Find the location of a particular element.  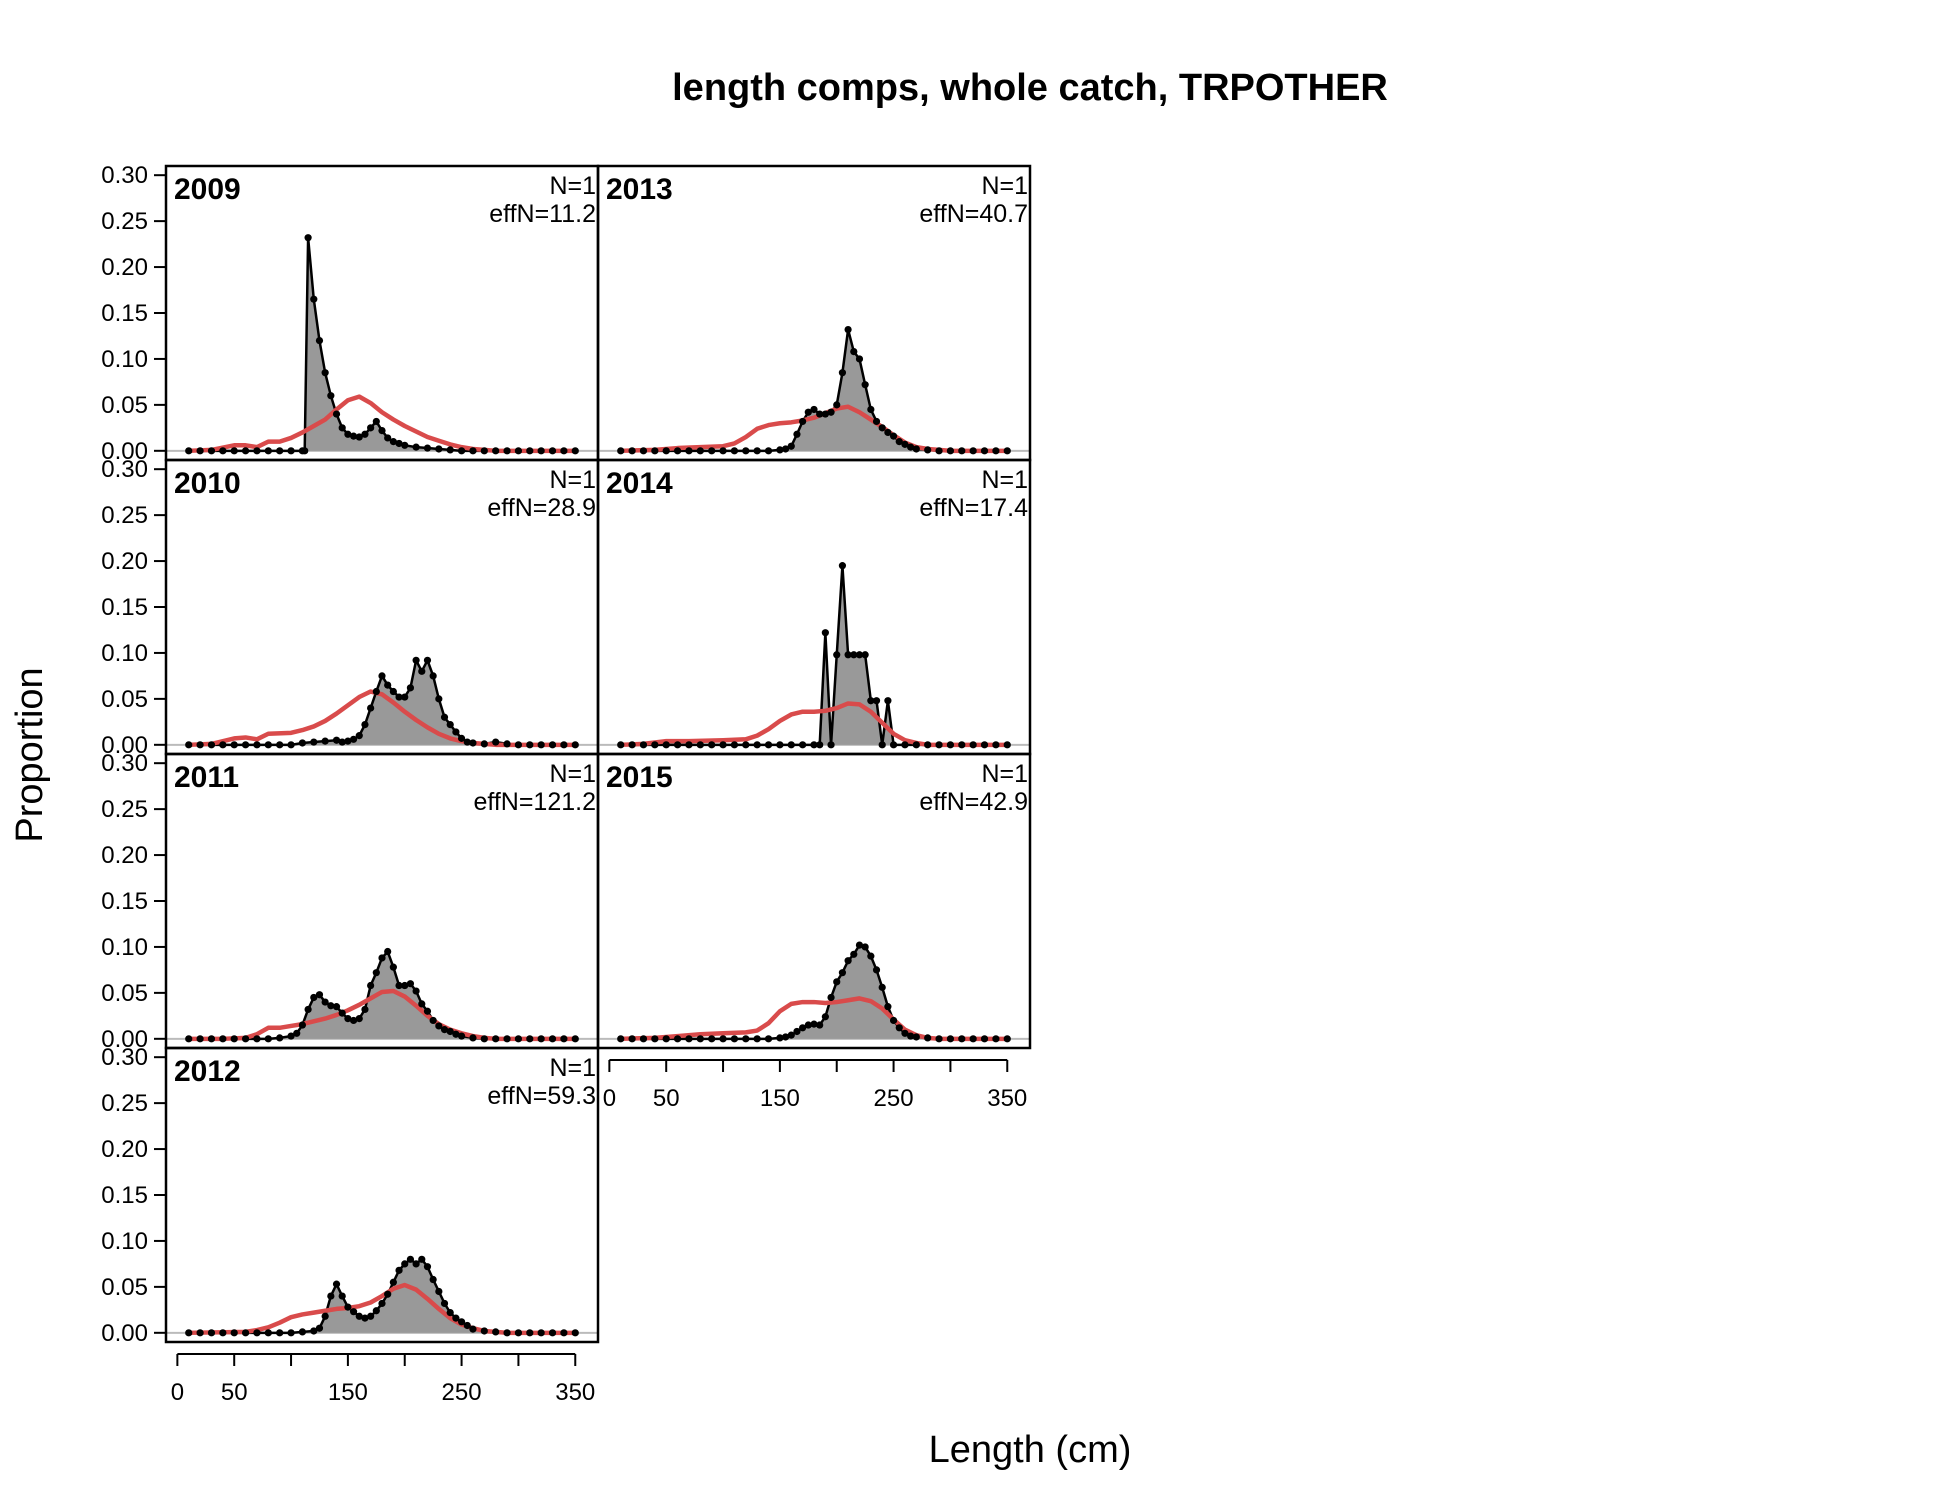

y-tick-label: 0.25 is located at coordinates (124, 809).